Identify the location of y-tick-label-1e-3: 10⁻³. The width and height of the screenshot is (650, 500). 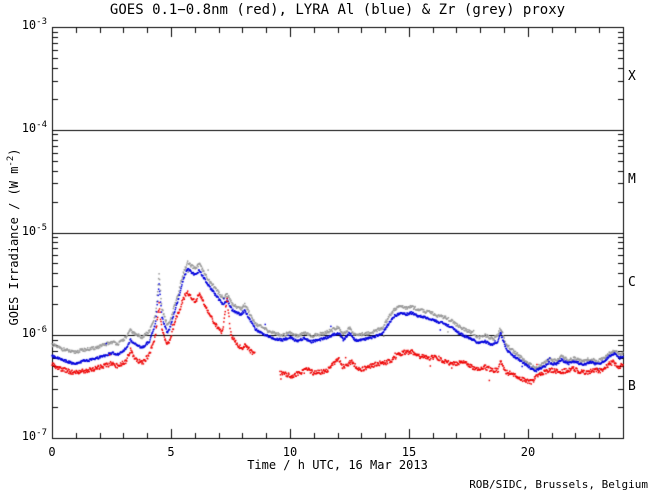
(34, 24).